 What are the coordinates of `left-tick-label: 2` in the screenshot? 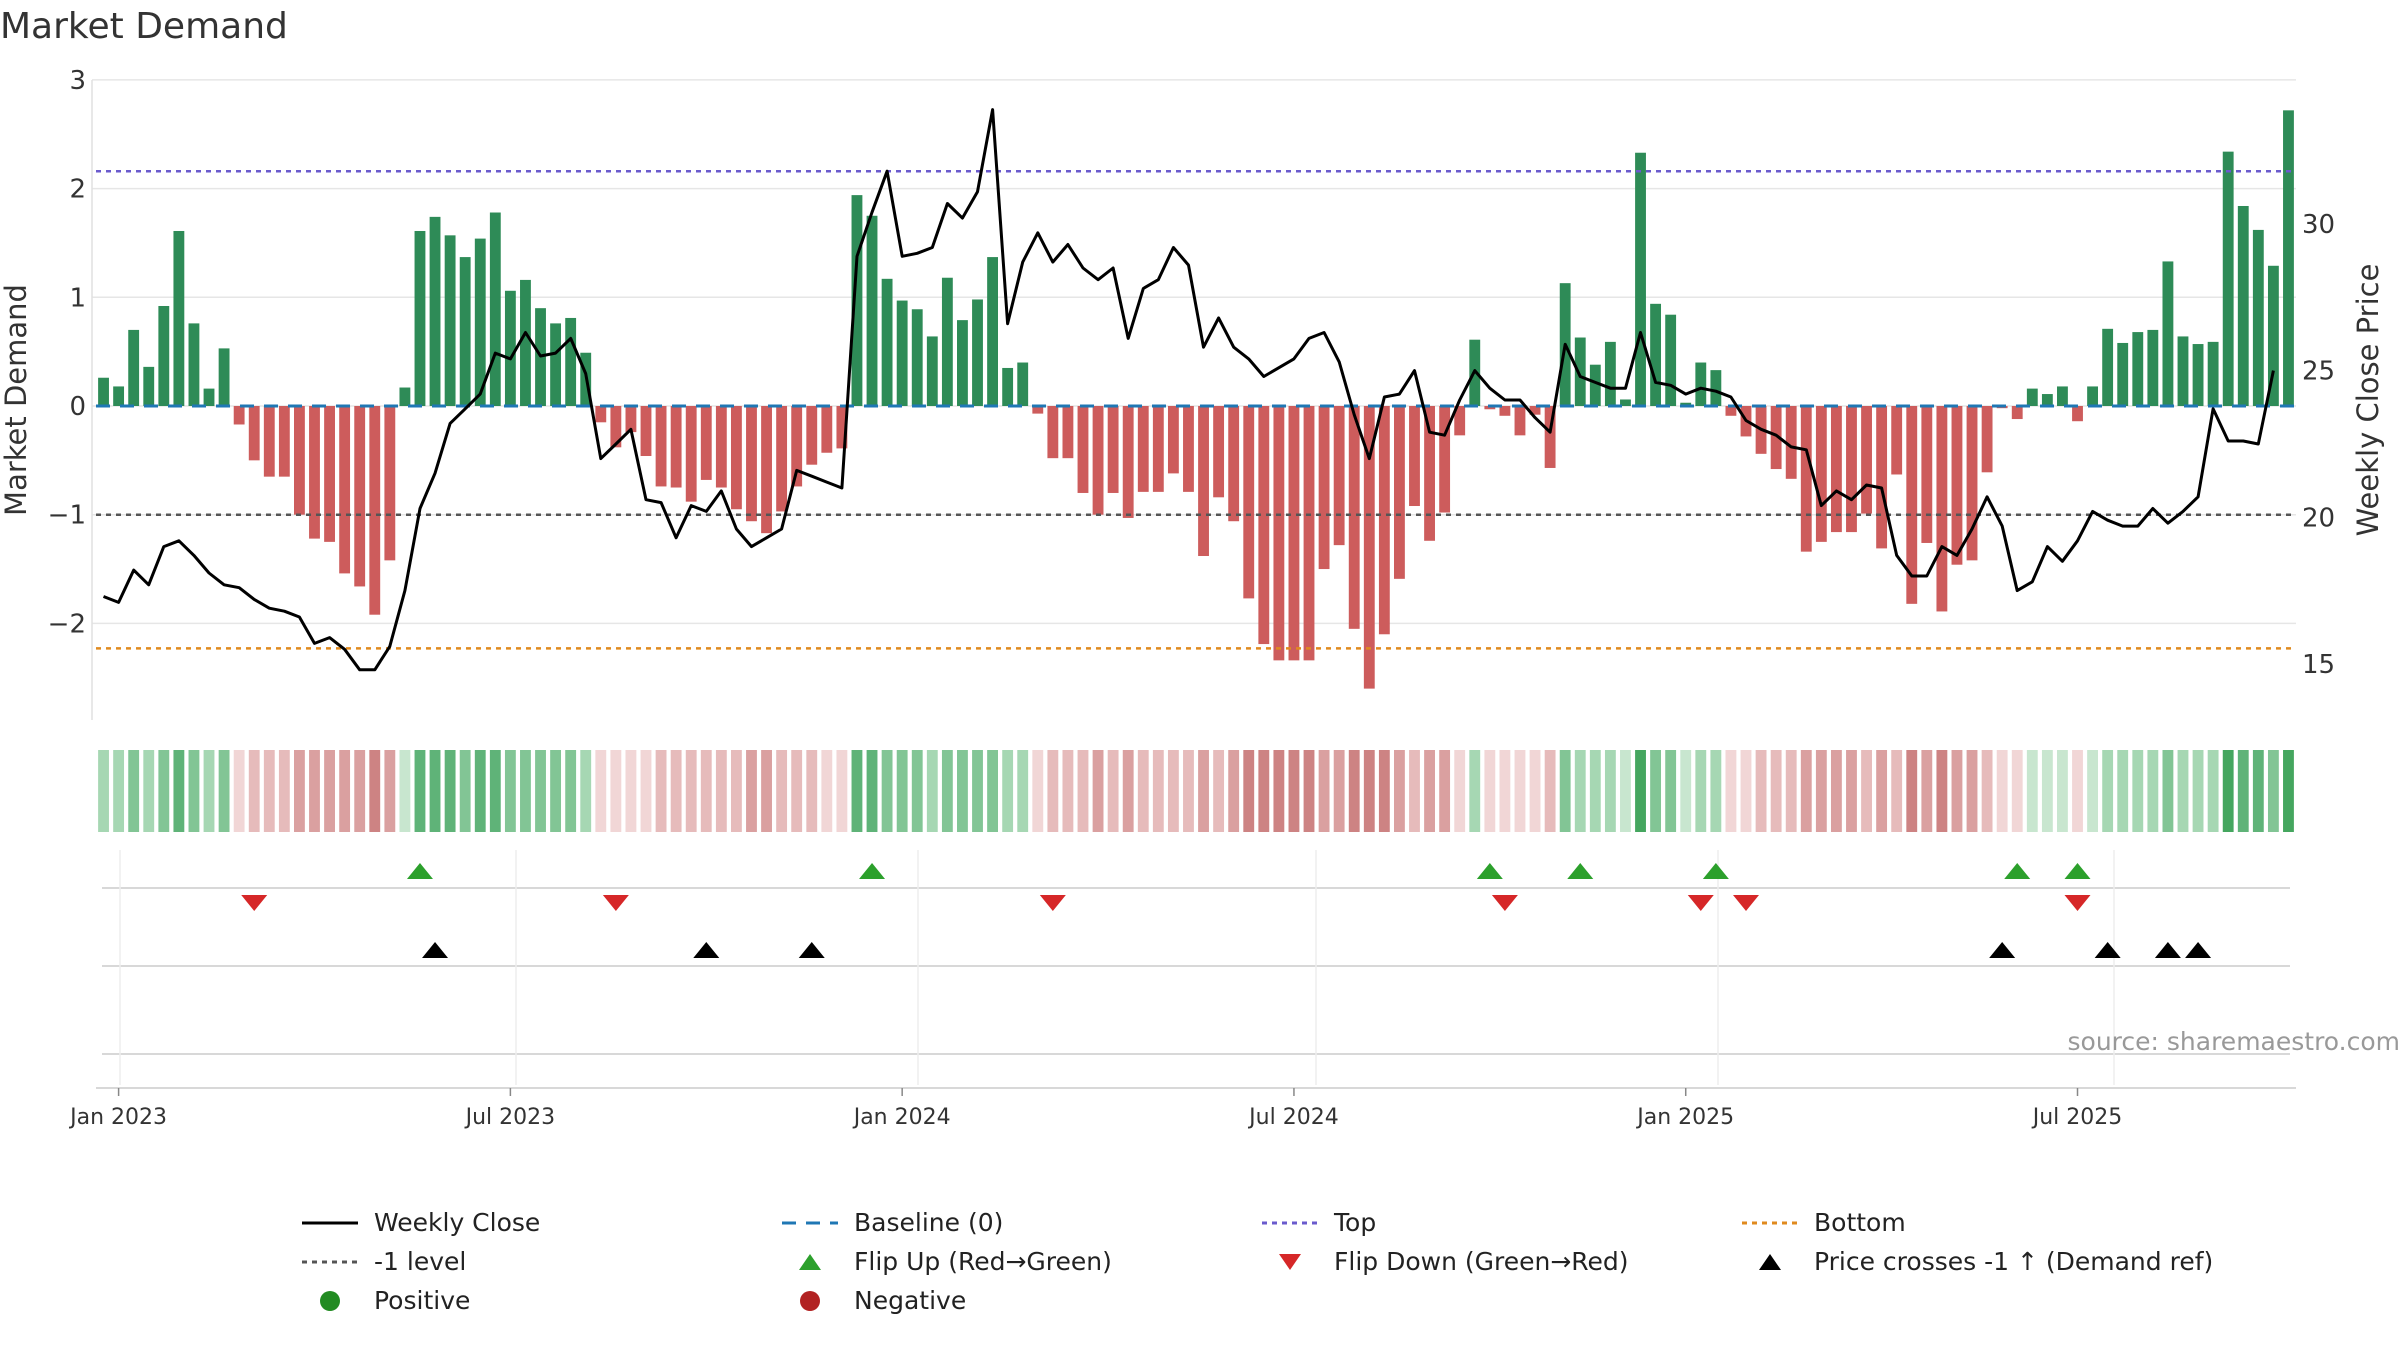 It's located at (77, 190).